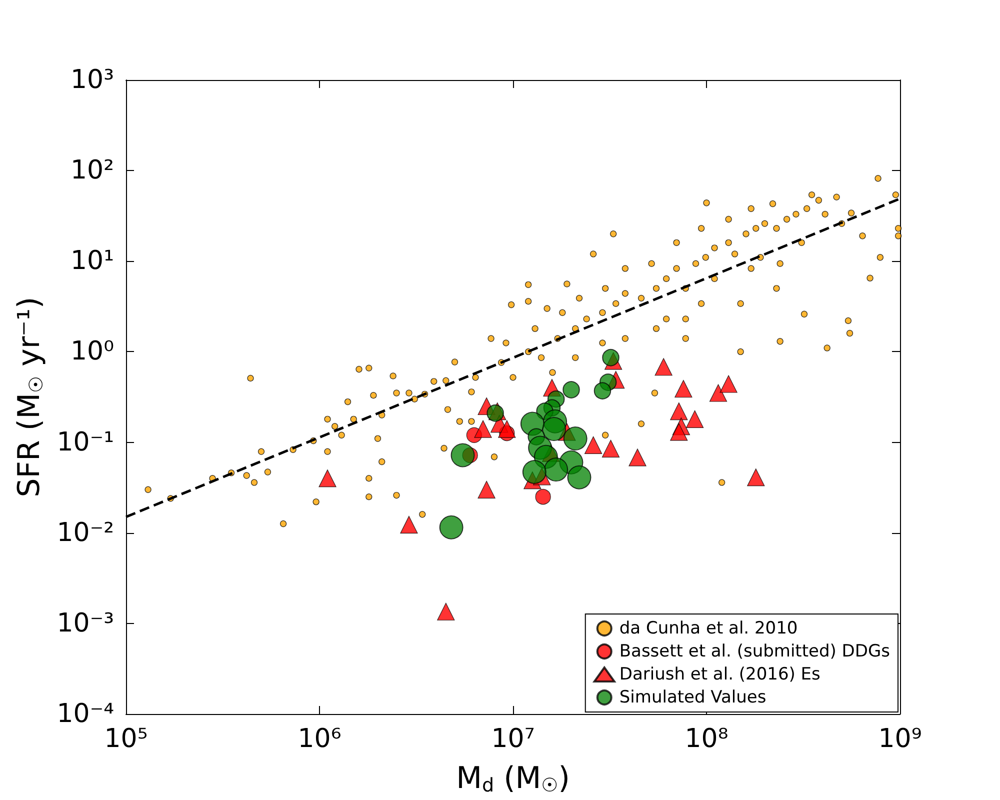  What do you see at coordinates (720, 674) in the screenshot?
I see `legend-label: Dariush et al. (2016) Es` at bounding box center [720, 674].